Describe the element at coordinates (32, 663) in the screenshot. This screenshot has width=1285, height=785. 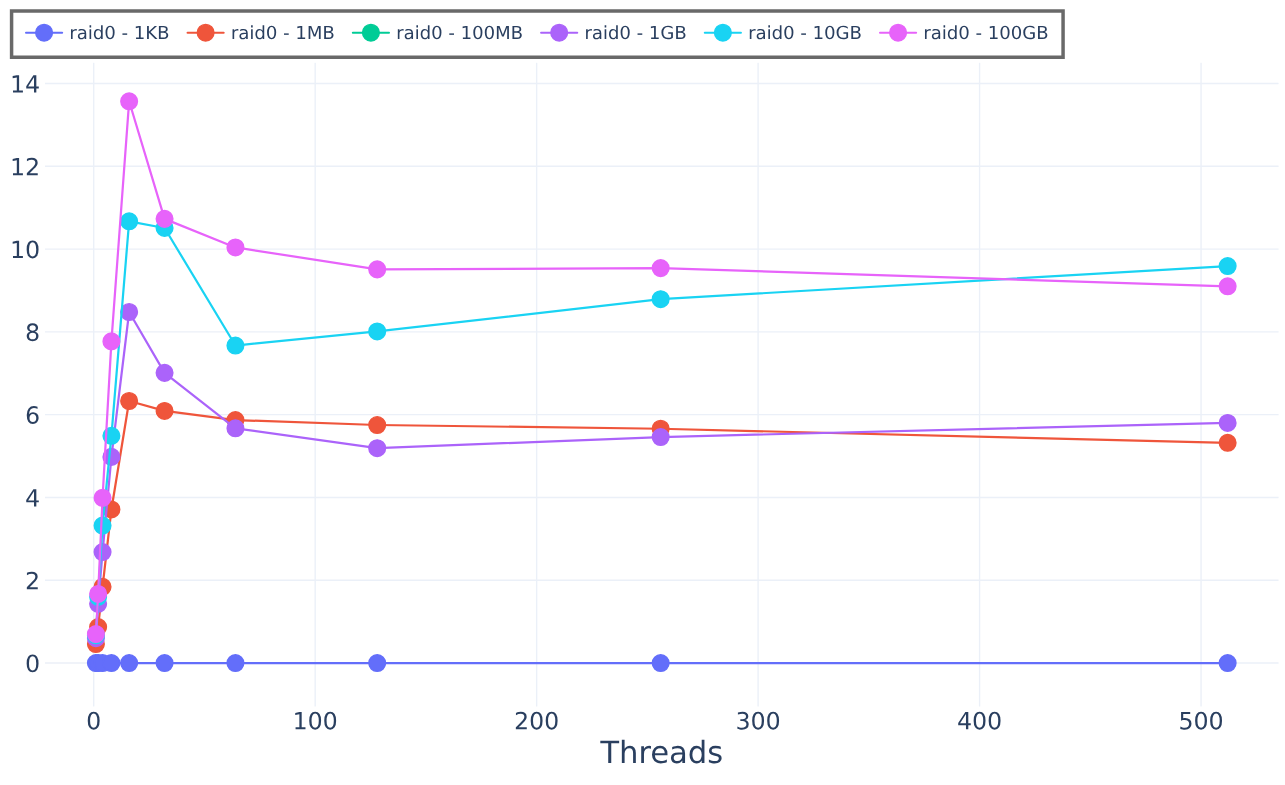
I see `y-tick-label: 0` at that location.